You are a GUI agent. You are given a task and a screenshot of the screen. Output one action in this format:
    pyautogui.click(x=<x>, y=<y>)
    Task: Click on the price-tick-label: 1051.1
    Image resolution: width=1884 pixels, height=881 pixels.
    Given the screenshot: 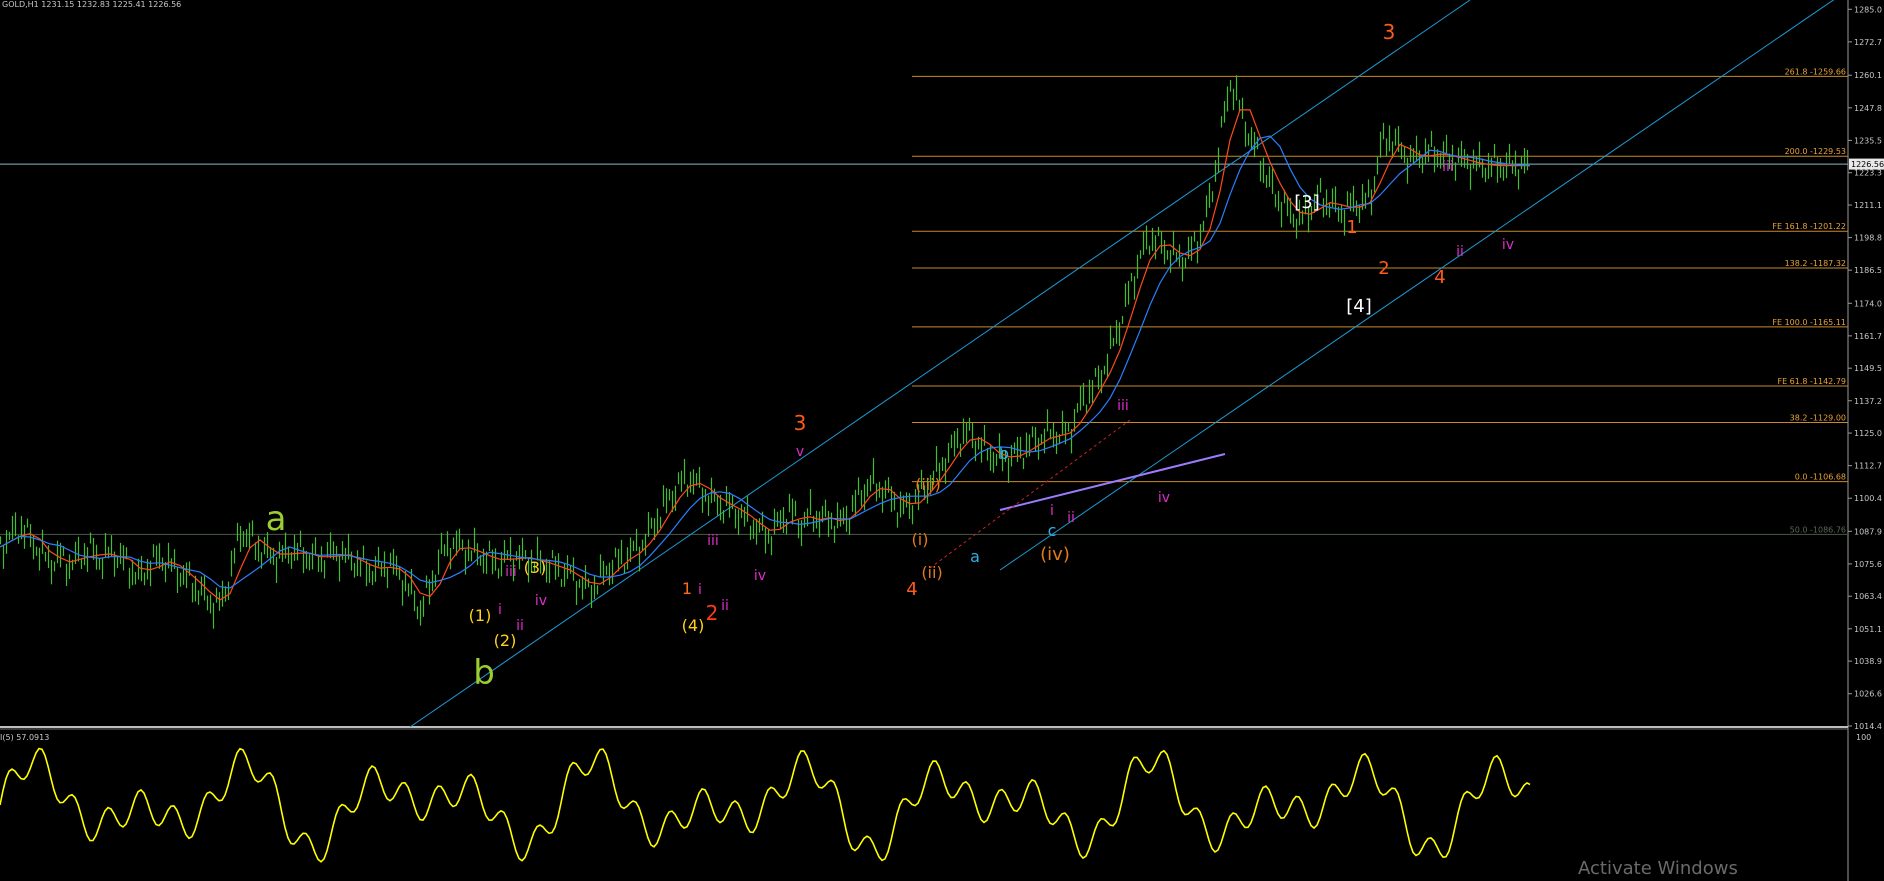 What is the action you would take?
    pyautogui.click(x=1868, y=629)
    